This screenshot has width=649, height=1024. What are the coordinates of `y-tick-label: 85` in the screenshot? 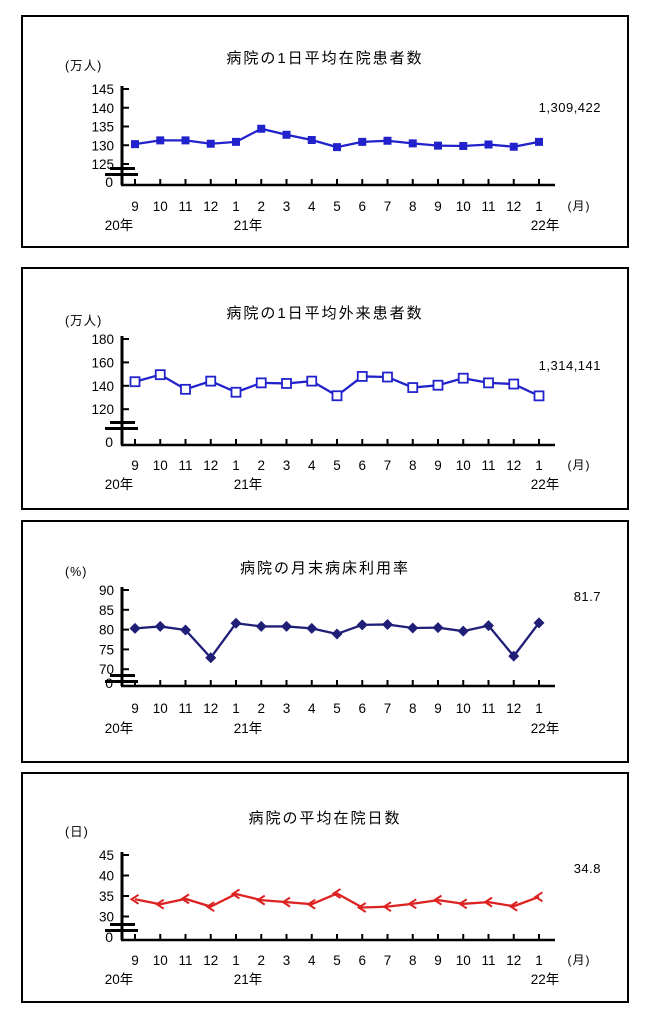 It's located at (106, 610).